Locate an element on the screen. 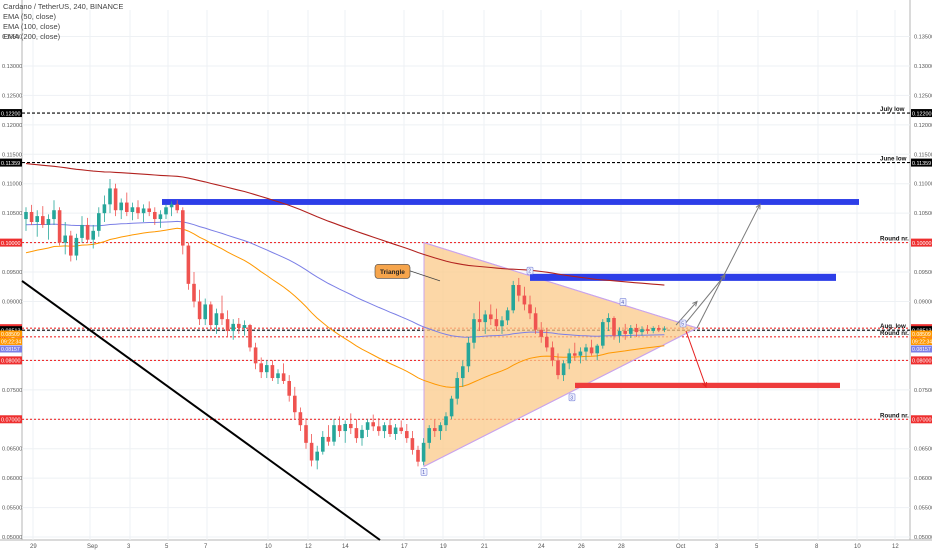 The image size is (932, 550). price-tag-right is located at coordinates (921, 162).